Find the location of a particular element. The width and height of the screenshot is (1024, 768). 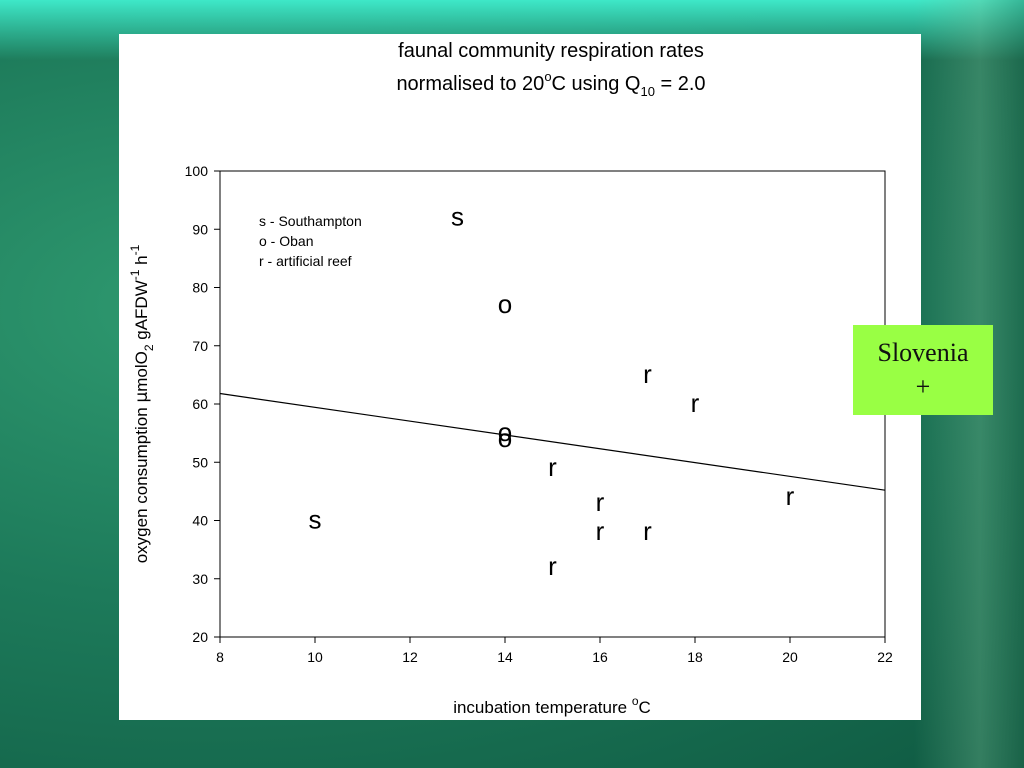

chart-title-line2: normalised to 20oC using Q10 = 2.0 is located at coordinates (550, 84).